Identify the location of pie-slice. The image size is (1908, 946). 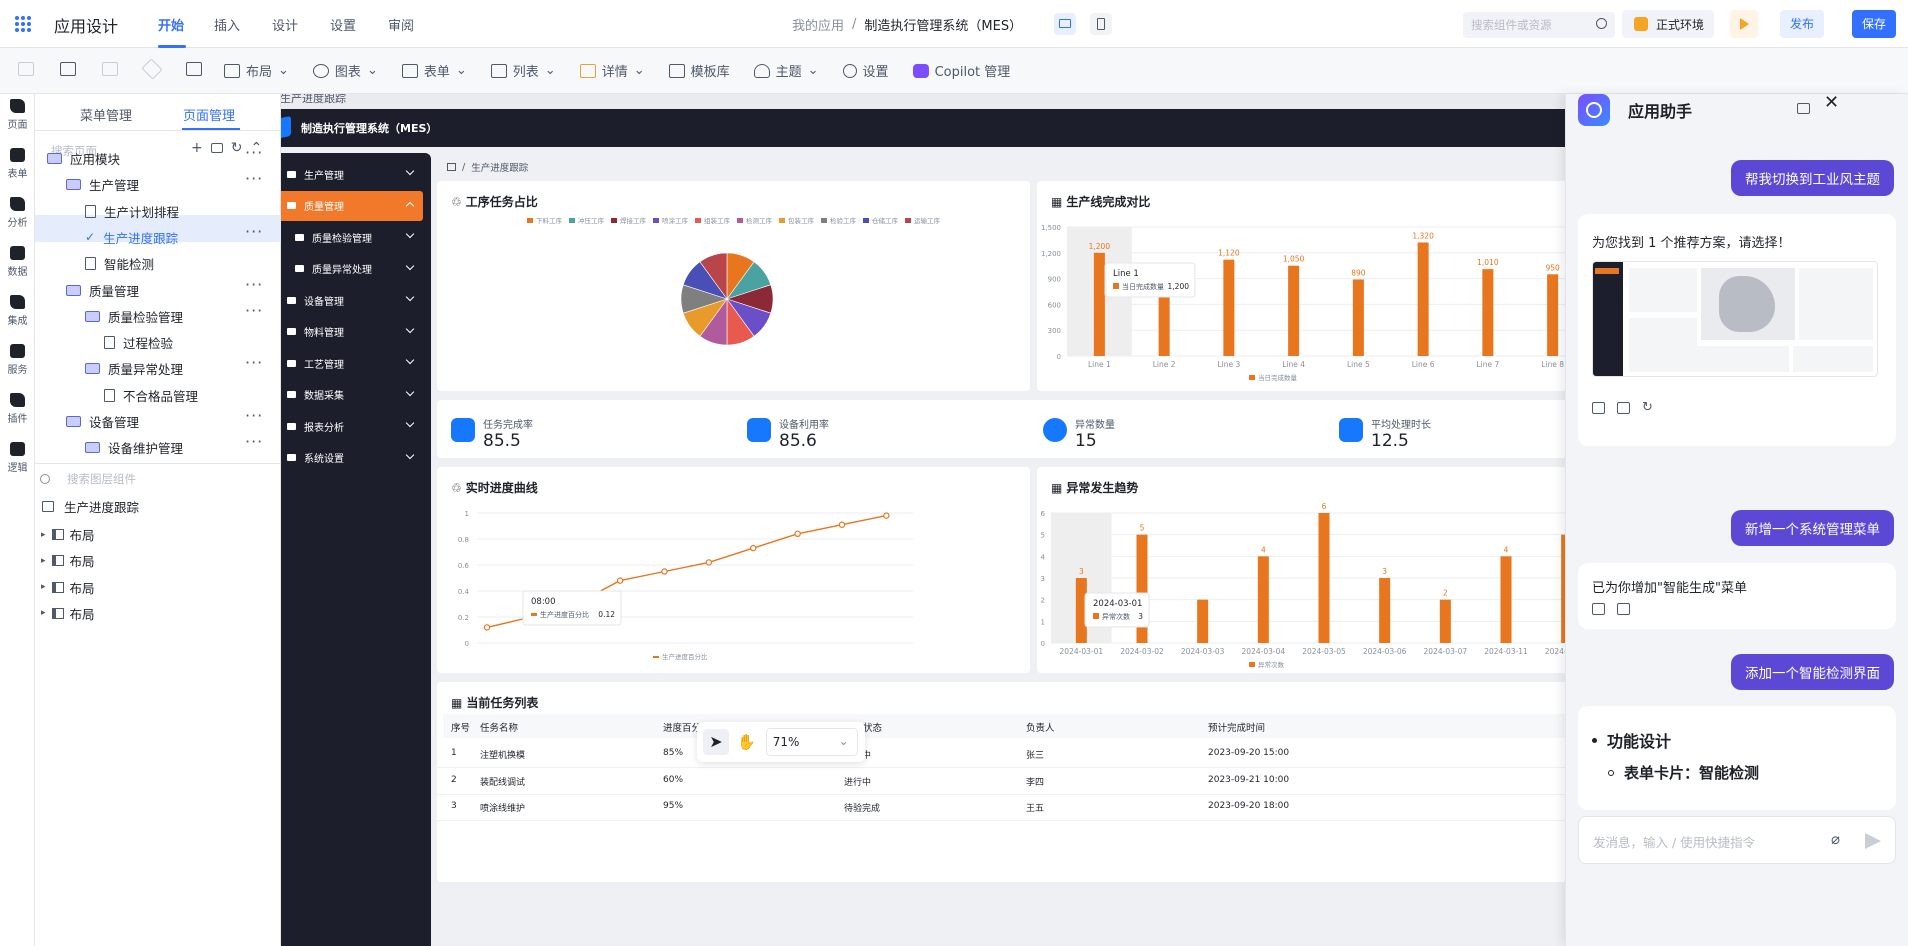
(713, 276).